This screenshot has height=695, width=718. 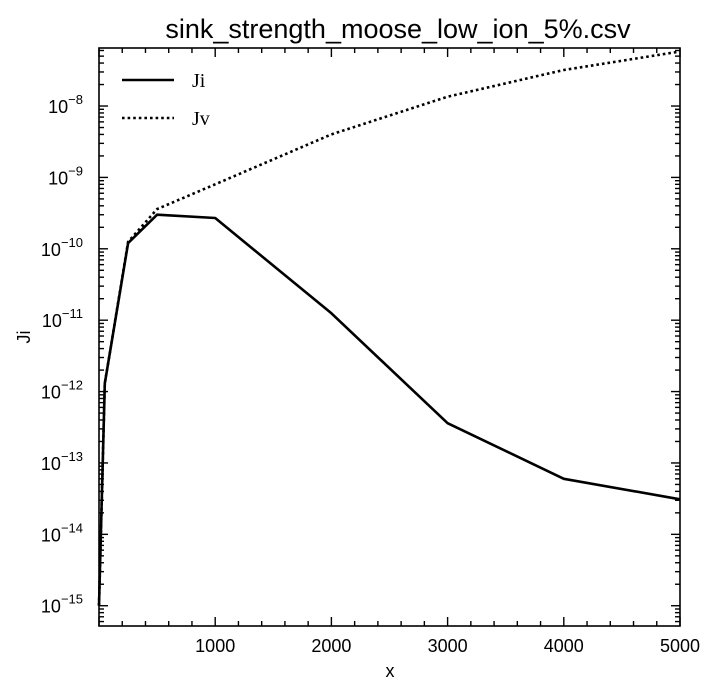 I want to click on y-tick-label: 10⁻⁸, so click(x=65, y=104).